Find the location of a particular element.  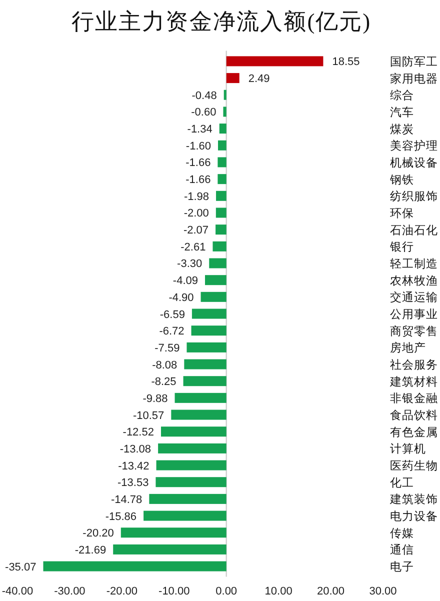

y-tick-label: 电子 is located at coordinates (402, 567).